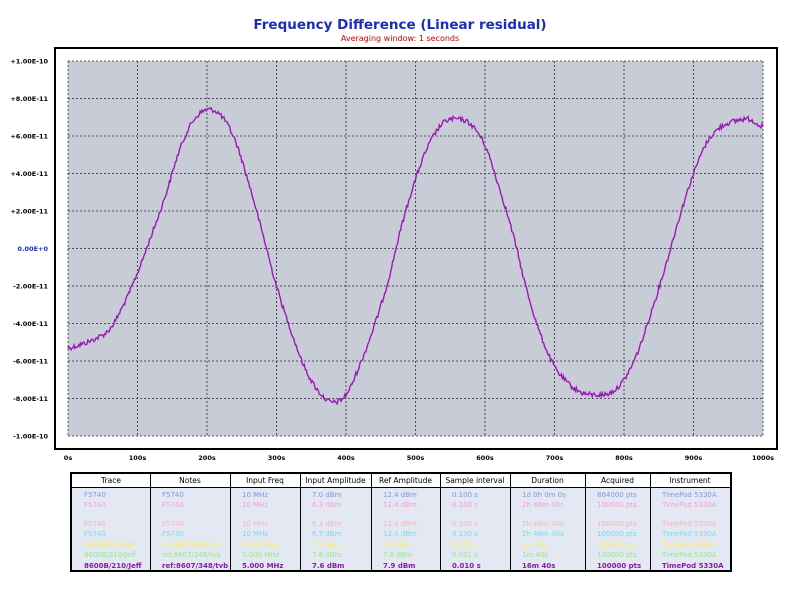 The height and width of the screenshot is (600, 800). What do you see at coordinates (485, 458) in the screenshot?
I see `x-tick-label: 600s` at bounding box center [485, 458].